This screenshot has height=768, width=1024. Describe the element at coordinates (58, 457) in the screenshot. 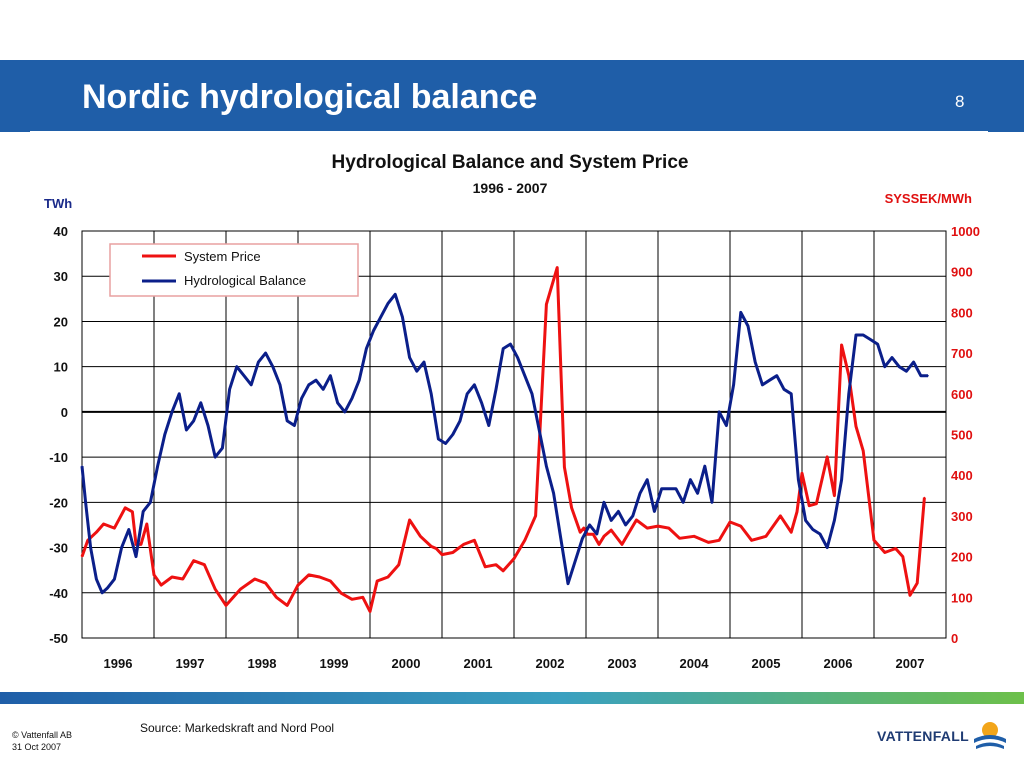

I see `y-tick-left: -10` at that location.